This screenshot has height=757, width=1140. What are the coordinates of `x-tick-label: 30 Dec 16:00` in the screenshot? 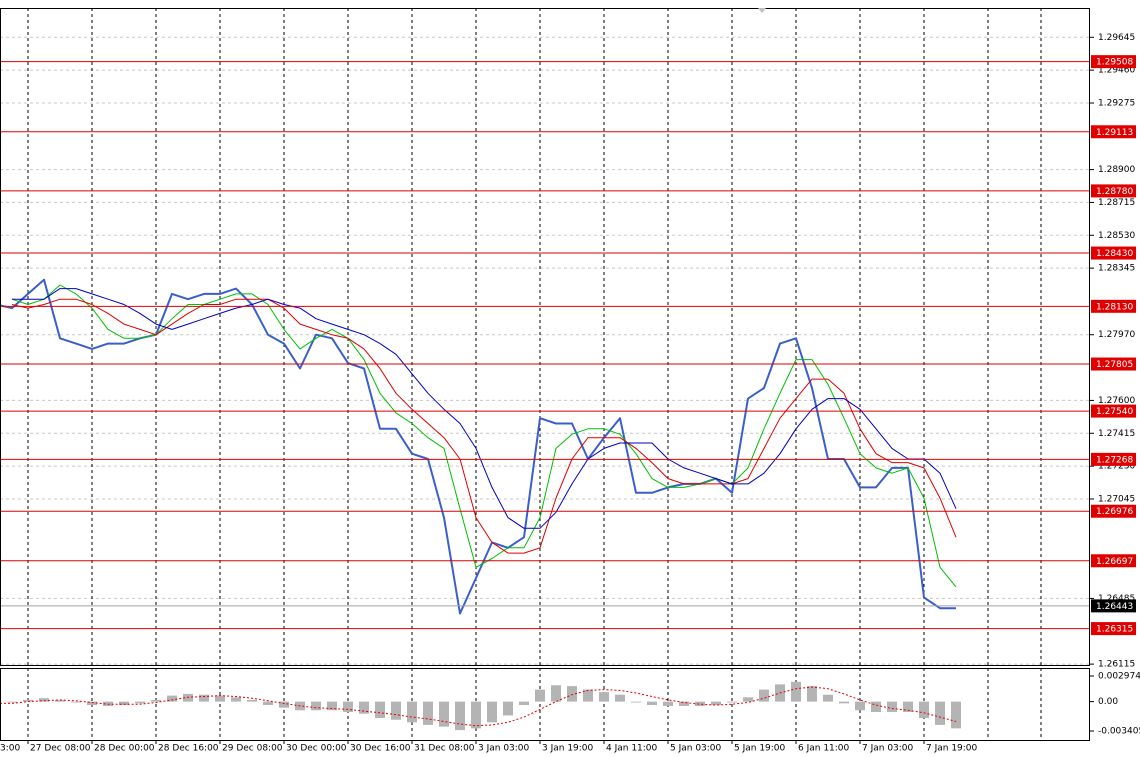 It's located at (380, 749).